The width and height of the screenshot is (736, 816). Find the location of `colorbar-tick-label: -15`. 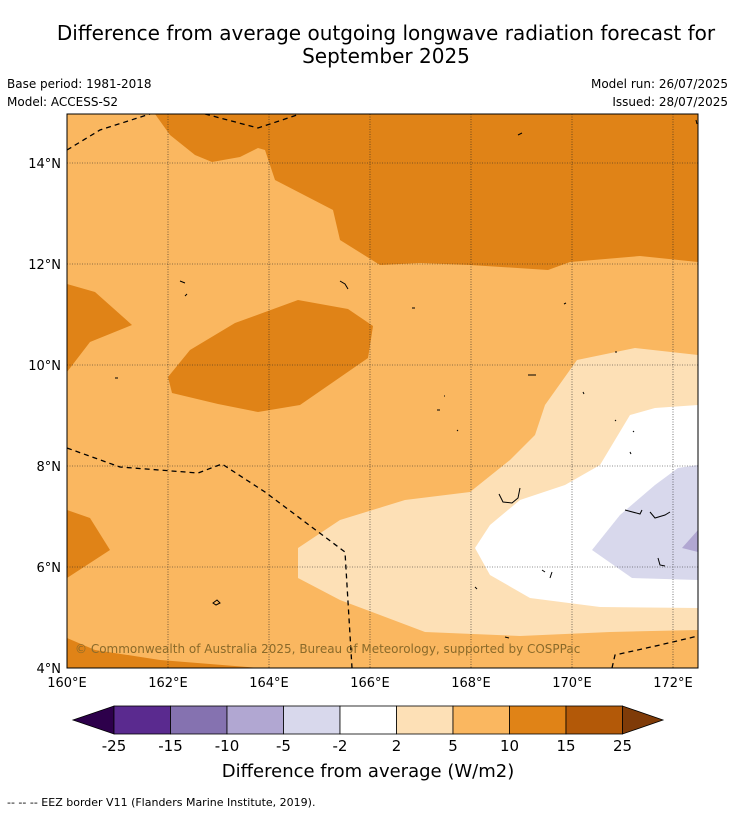

colorbar-tick-label: -15 is located at coordinates (170, 746).